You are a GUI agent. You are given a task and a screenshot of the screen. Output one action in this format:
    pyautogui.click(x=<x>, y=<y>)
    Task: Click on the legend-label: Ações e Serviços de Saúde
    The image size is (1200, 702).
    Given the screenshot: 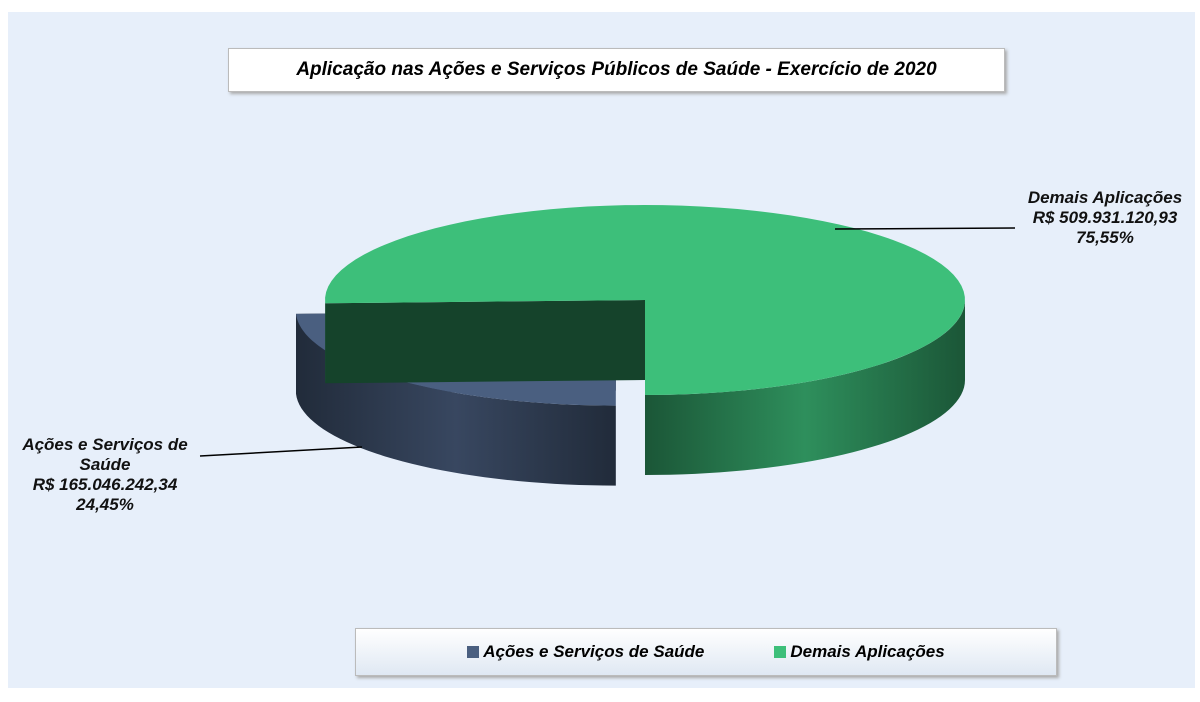 What is the action you would take?
    pyautogui.click(x=594, y=651)
    